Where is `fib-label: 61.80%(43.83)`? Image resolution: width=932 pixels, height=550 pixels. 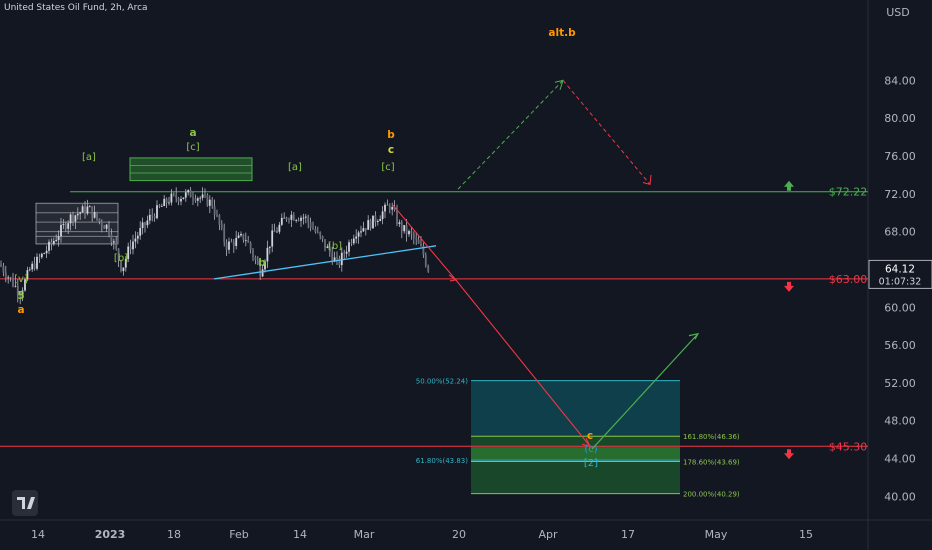
fib-label: 61.80%(43.83) is located at coordinates (442, 461).